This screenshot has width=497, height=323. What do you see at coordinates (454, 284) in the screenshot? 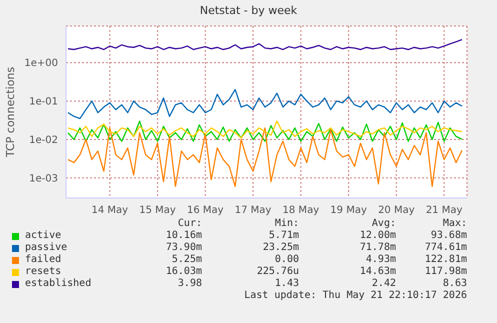
I see `text: 8.63` at bounding box center [454, 284].